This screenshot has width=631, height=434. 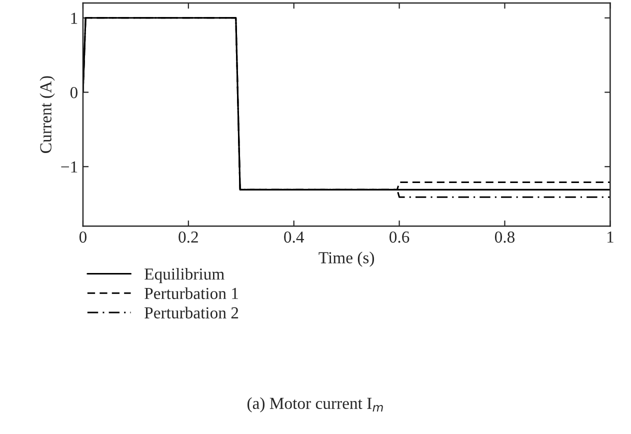 I want to click on x-tick-label: 1, so click(x=610, y=237).